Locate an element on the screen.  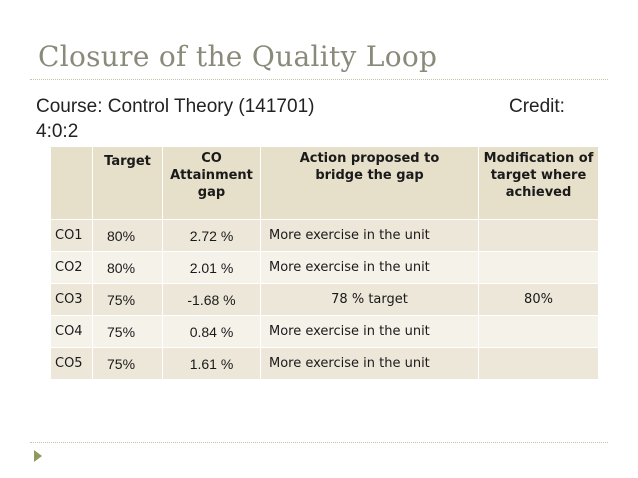
co-cell: CO4 is located at coordinates (71, 331).